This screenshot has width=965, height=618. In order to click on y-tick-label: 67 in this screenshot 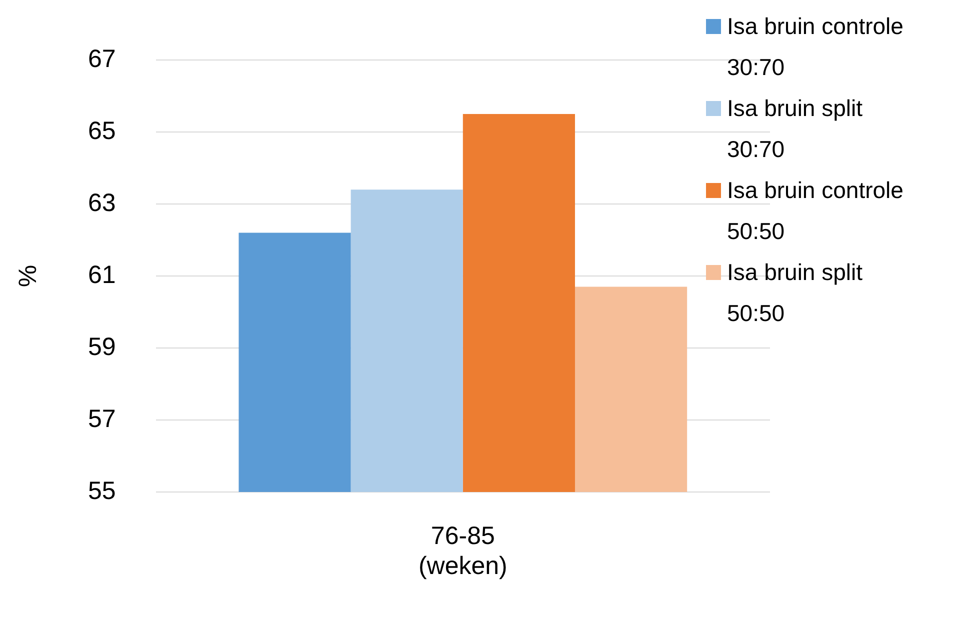, I will do `click(102, 58)`.